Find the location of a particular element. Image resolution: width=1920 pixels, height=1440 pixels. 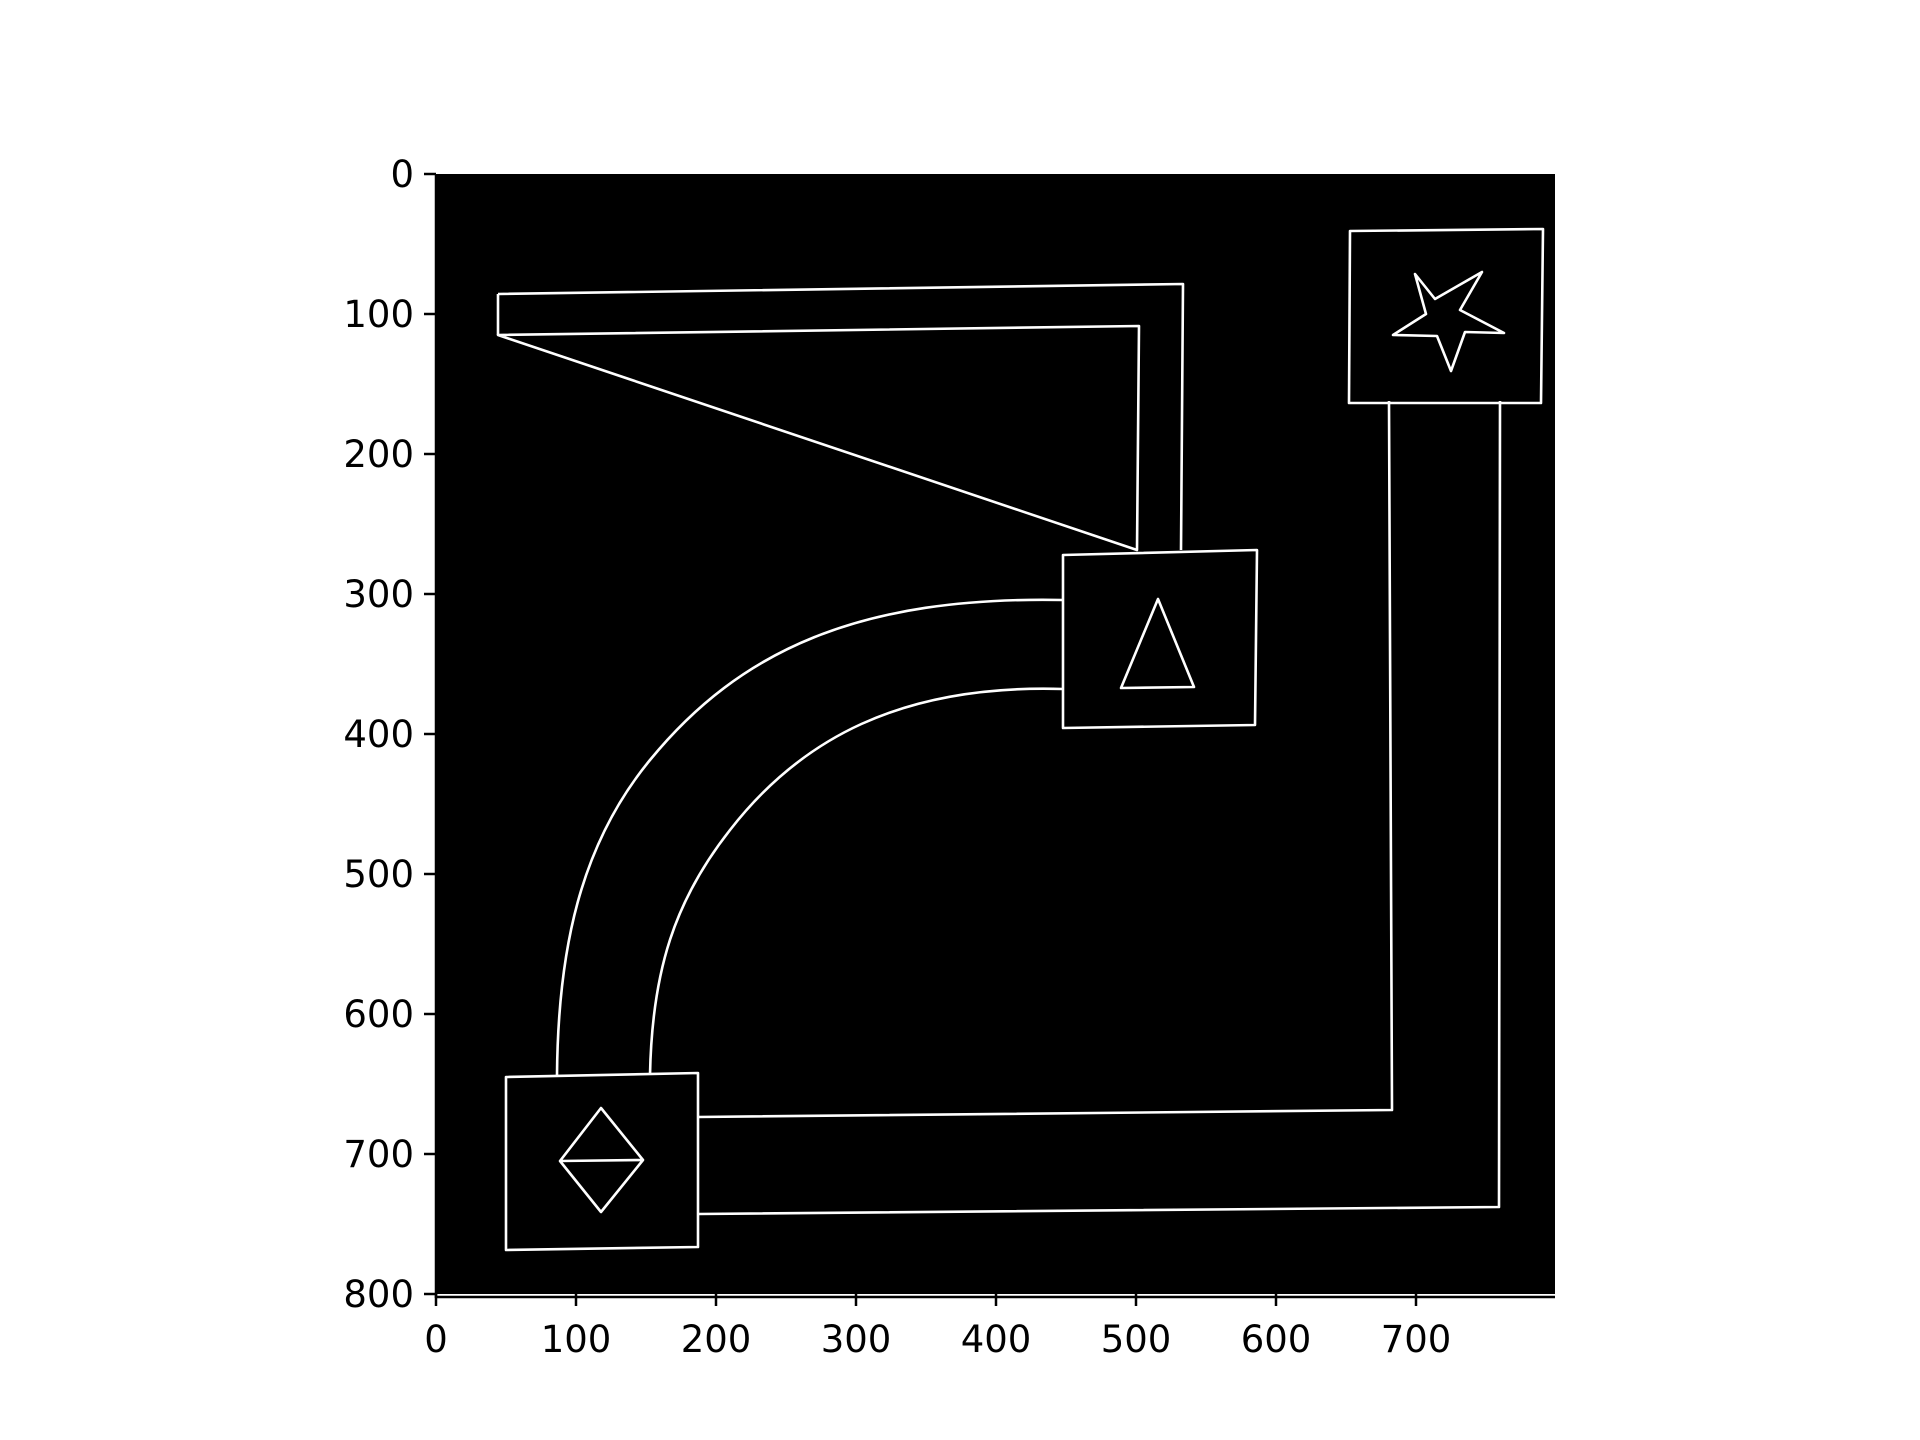

diamond-node is located at coordinates (602, 1161).